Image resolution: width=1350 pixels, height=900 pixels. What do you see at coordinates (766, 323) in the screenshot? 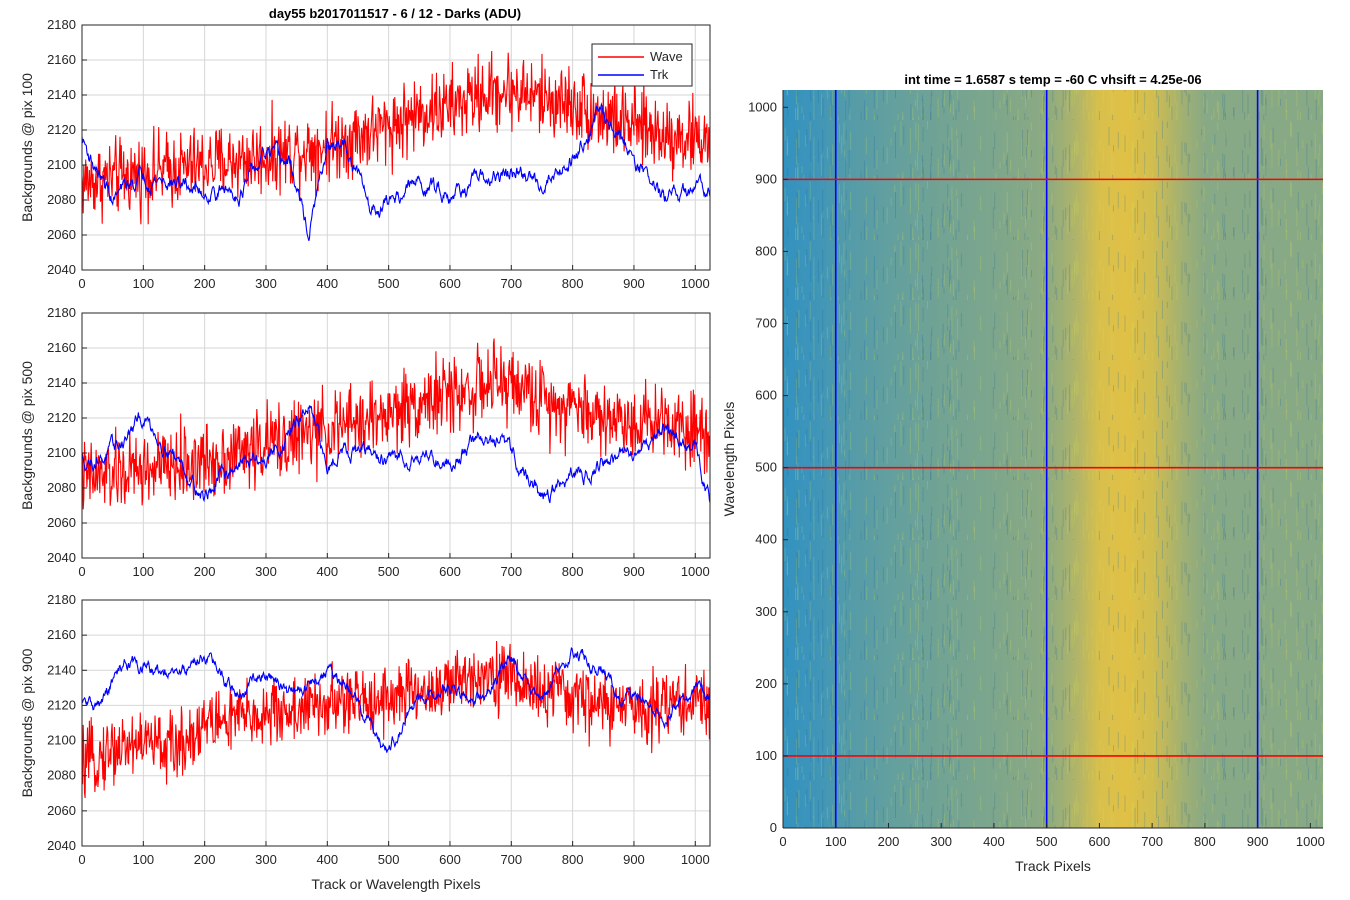
I see `y-tick-label: 700` at bounding box center [766, 323].